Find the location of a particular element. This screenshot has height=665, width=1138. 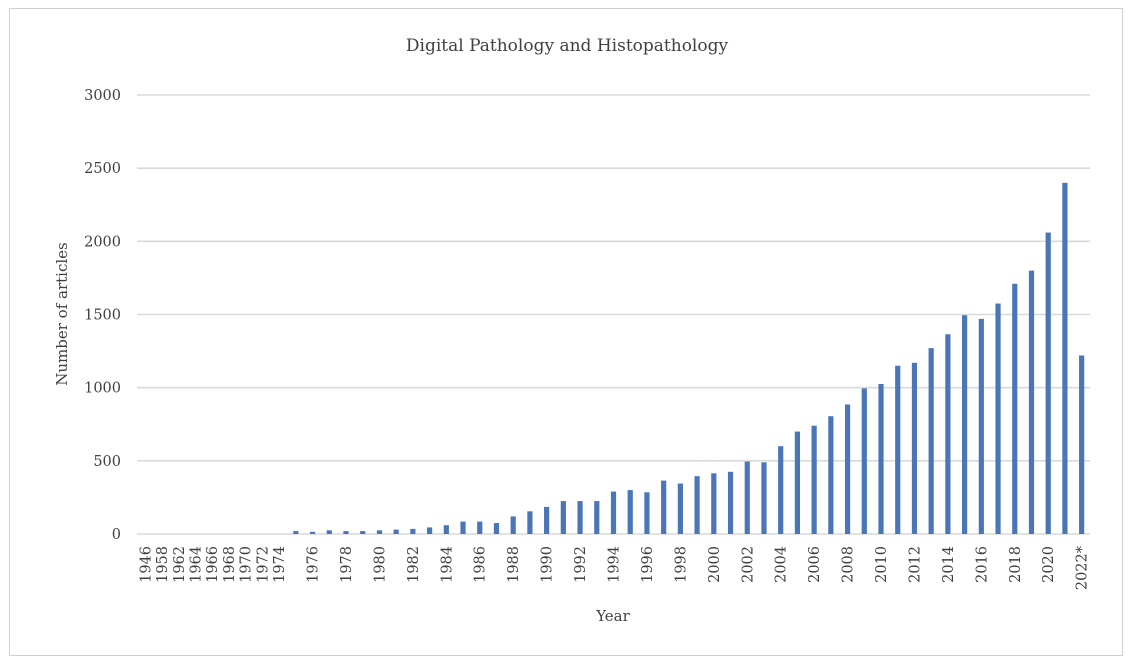

bar-1985 is located at coordinates (463, 527).